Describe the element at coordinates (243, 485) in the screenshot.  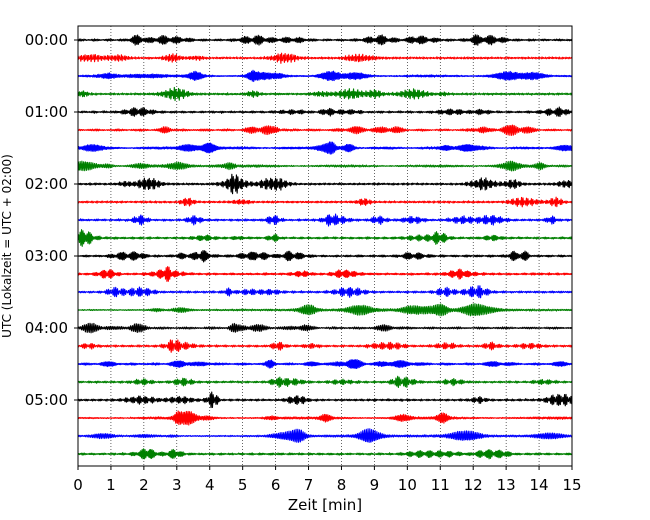
I see `x-tick-label: 5` at that location.